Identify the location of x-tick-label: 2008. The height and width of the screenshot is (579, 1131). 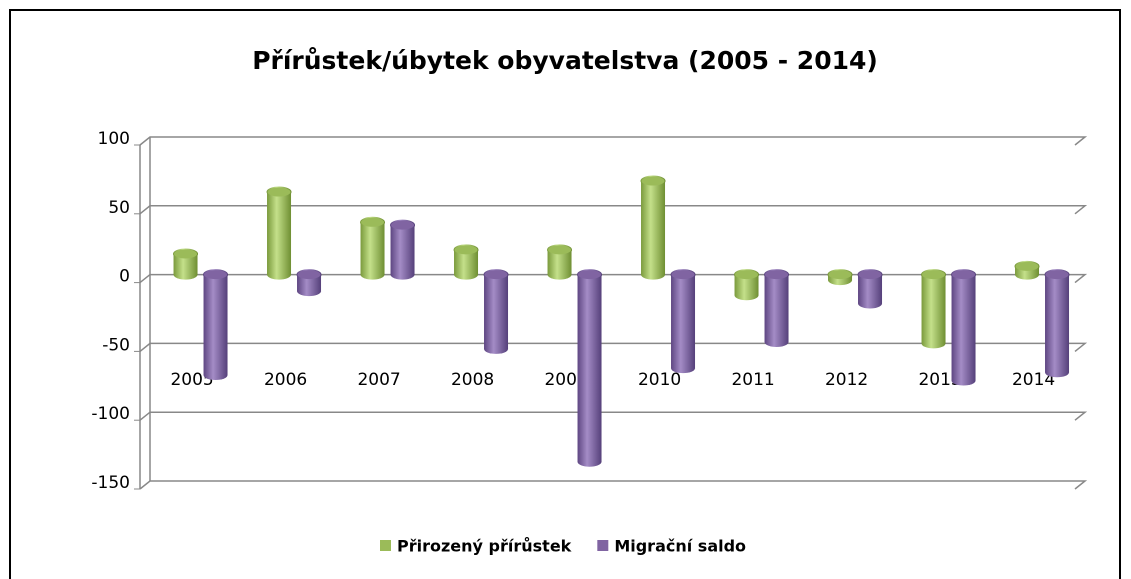
(472, 380).